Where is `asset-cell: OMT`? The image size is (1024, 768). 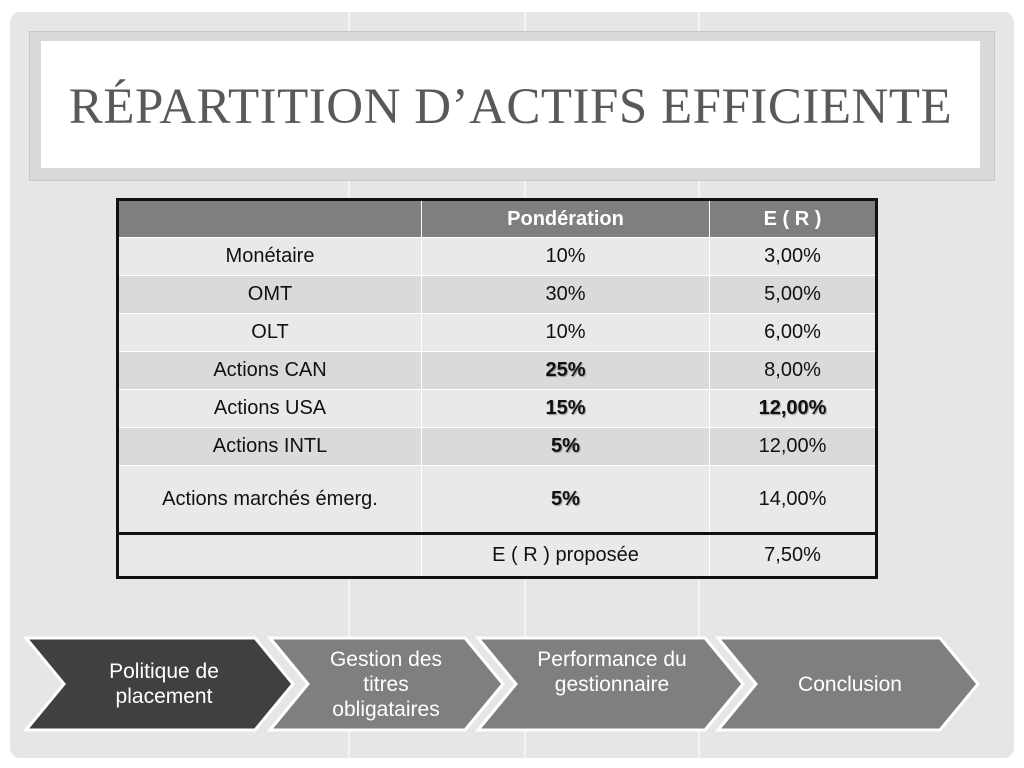
asset-cell: OMT is located at coordinates (269, 294).